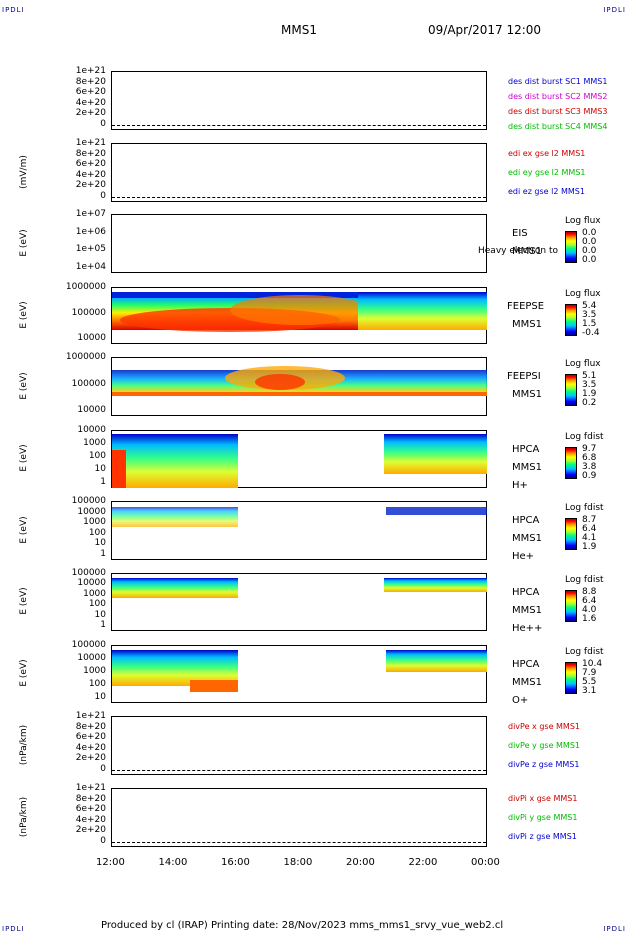  What do you see at coordinates (360, 862) in the screenshot?
I see `x-tick-label: 20:00` at bounding box center [360, 862].